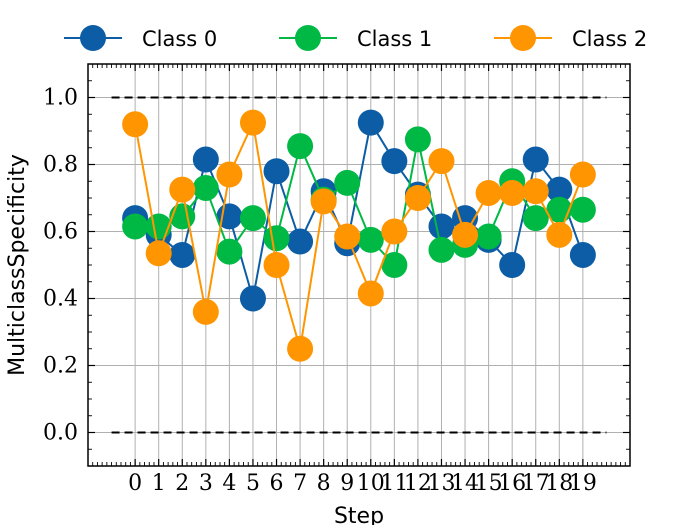 The width and height of the screenshot is (700, 525). What do you see at coordinates (583, 483) in the screenshot?
I see `x-tick-label: 19` at bounding box center [583, 483].